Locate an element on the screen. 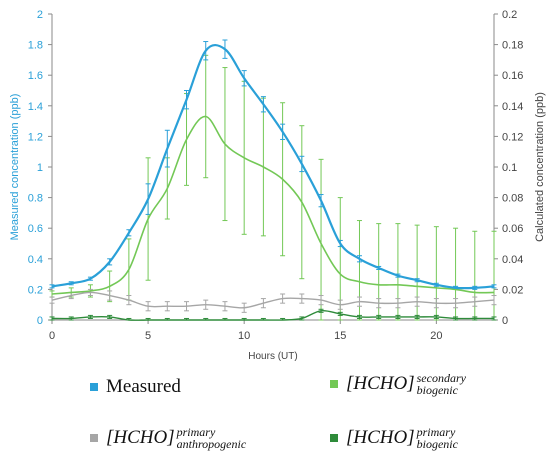 This screenshot has height=464, width=550. right-tick-label: 0.12 is located at coordinates (512, 137).